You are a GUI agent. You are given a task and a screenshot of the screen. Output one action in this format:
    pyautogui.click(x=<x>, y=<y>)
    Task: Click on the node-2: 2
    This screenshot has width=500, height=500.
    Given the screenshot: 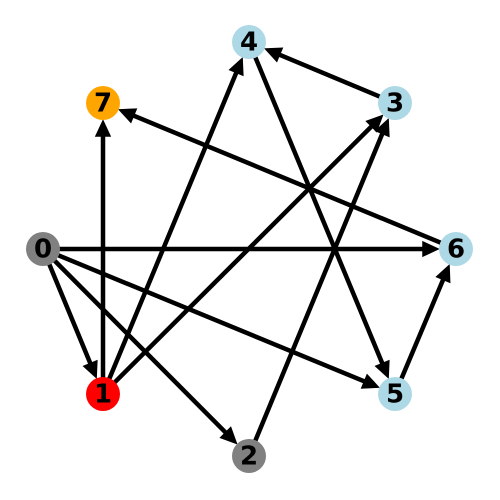 What is the action you would take?
    pyautogui.click(x=249, y=456)
    